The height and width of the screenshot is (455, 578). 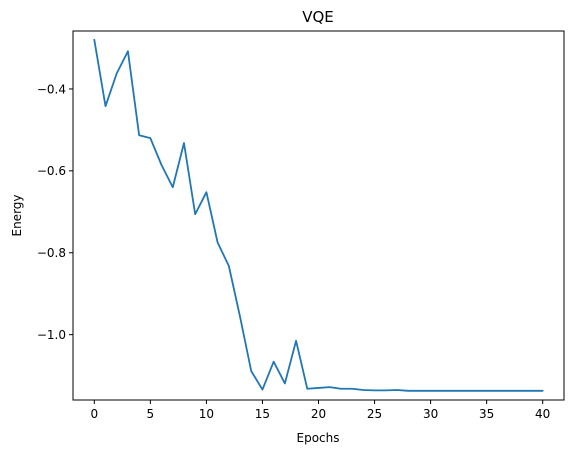 What do you see at coordinates (51, 253) in the screenshot?
I see `y-tick-label: −0.8` at bounding box center [51, 253].